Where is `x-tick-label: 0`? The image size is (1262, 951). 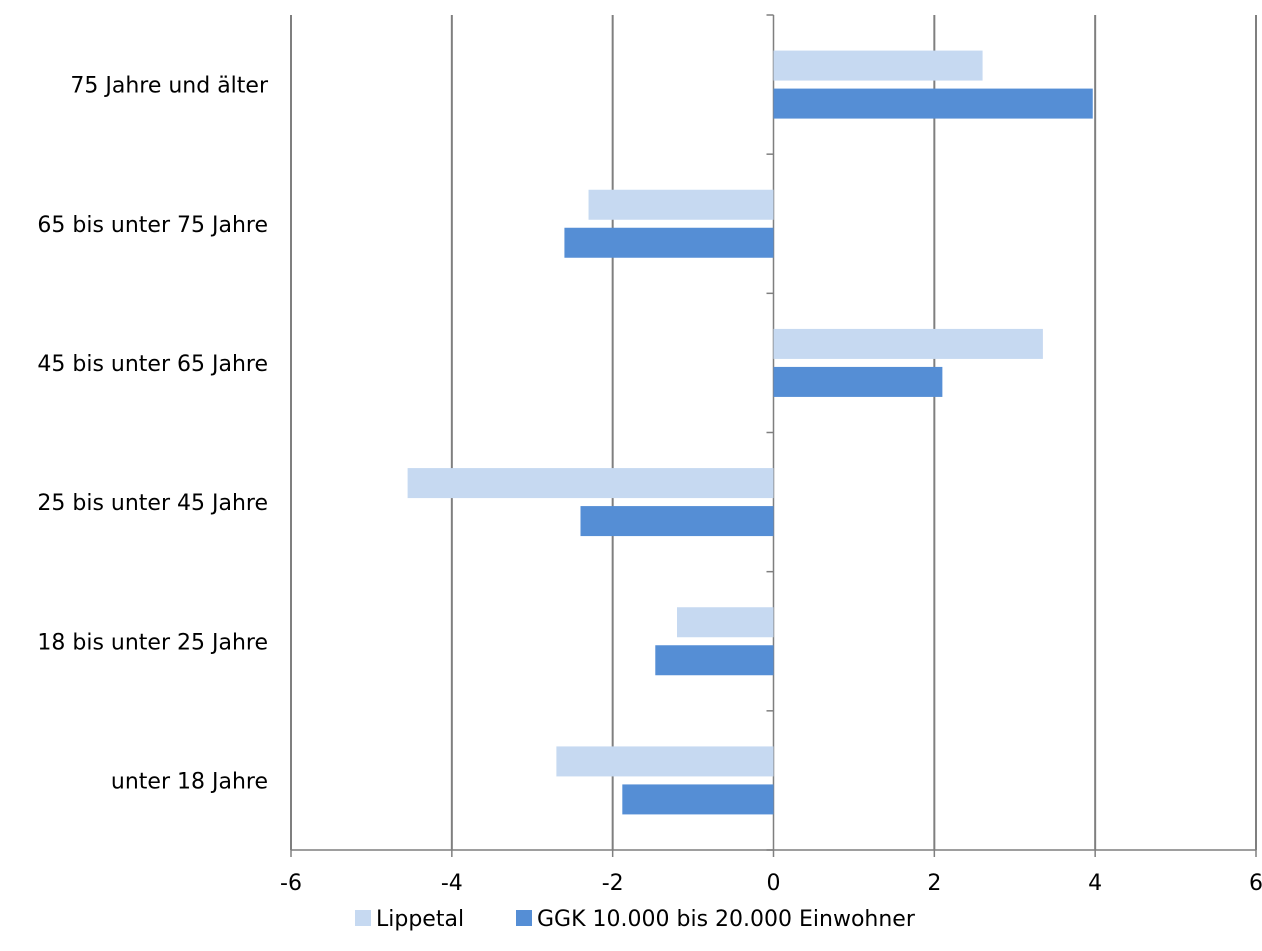 x-tick-label: 0 is located at coordinates (774, 883).